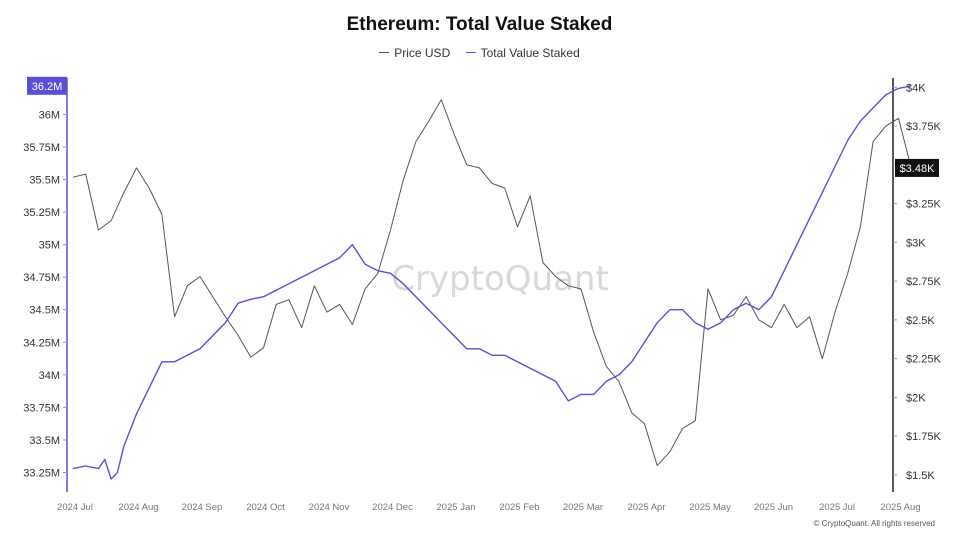 The image size is (959, 540). What do you see at coordinates (479, 24) in the screenshot?
I see `chart-title: Ethereum: Total Value Staked` at bounding box center [479, 24].